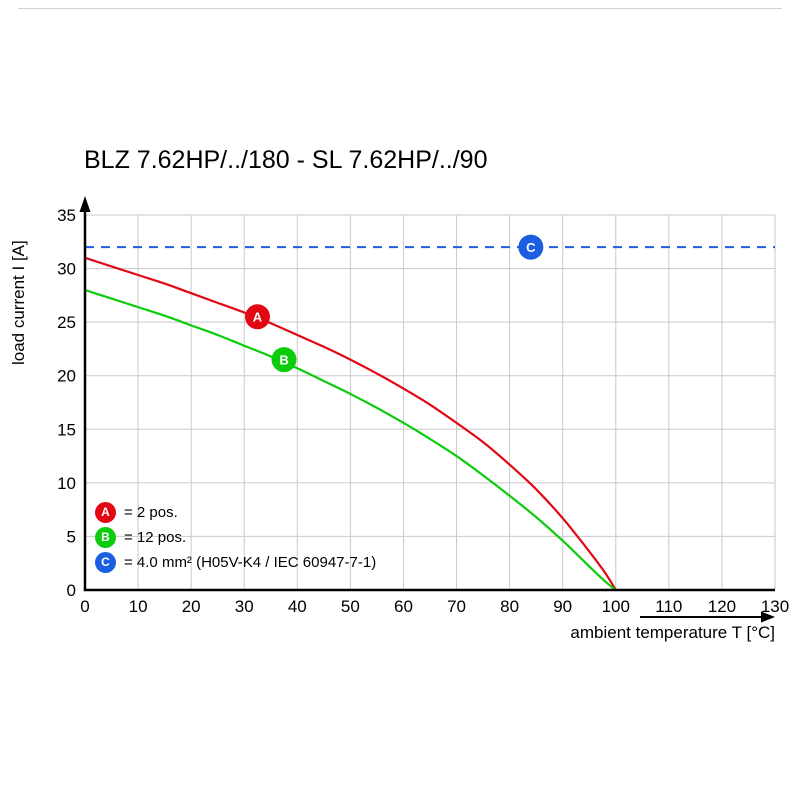 This screenshot has height=800, width=800. Describe the element at coordinates (775, 606) in the screenshot. I see `x-tick-label: 130` at that location.